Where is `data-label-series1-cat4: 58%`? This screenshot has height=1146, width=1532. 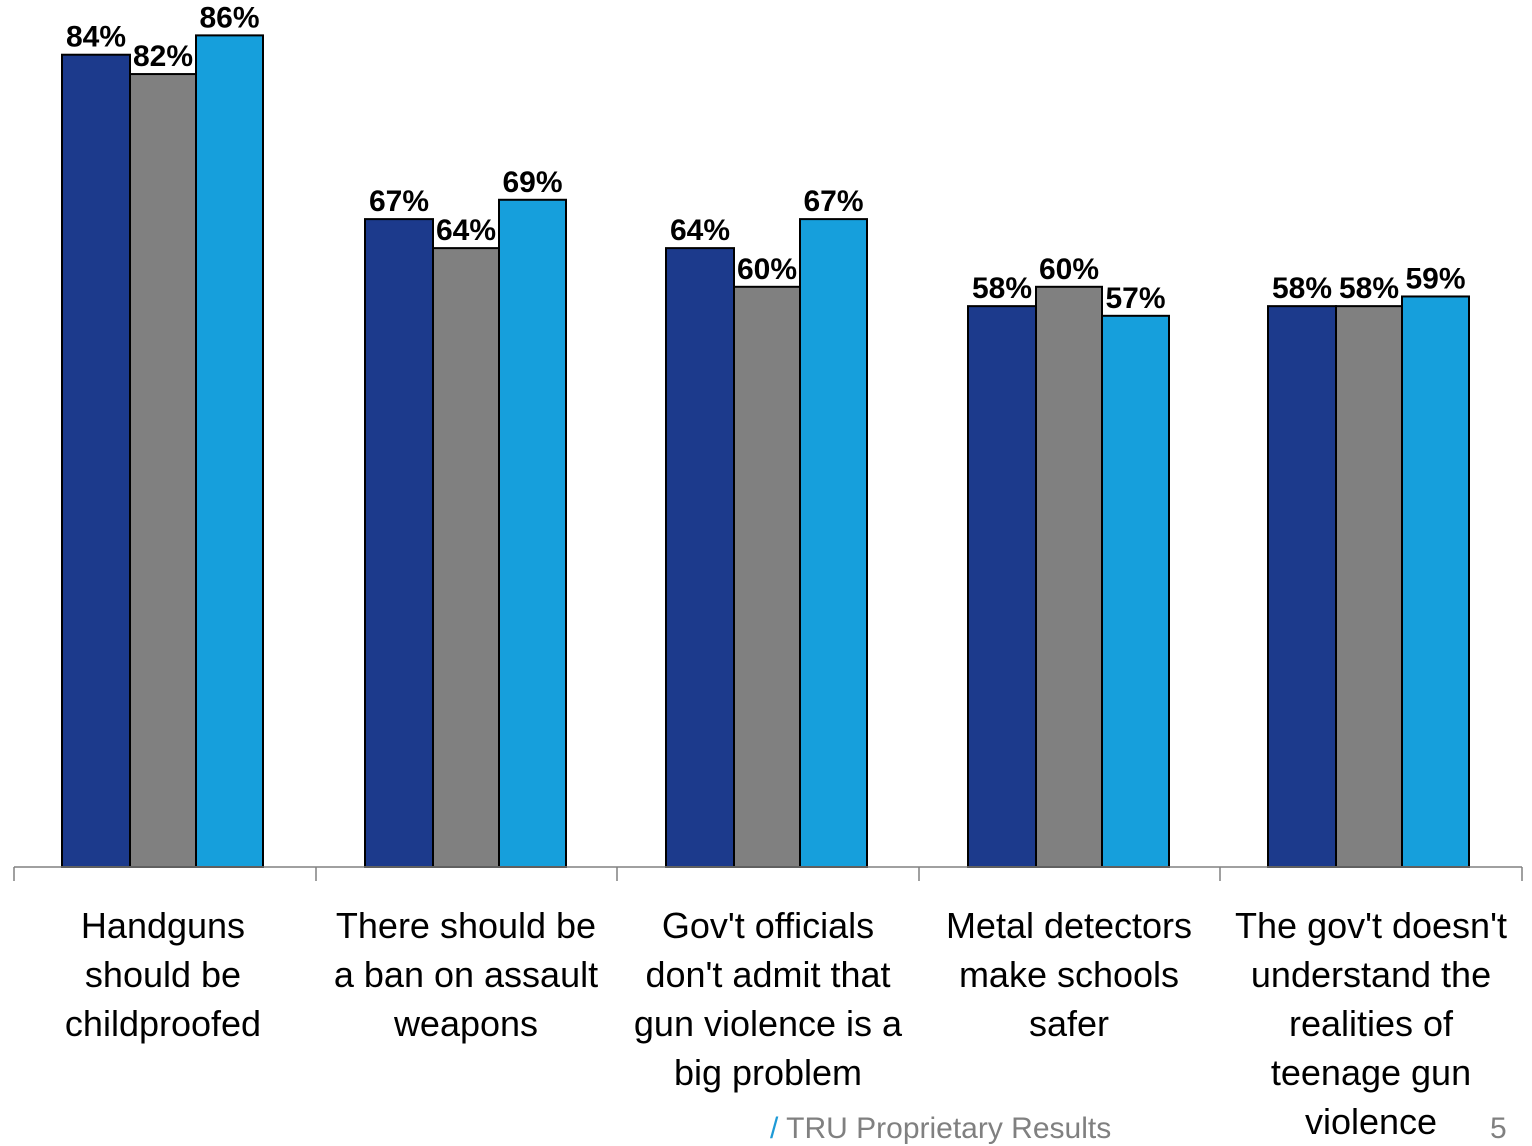
data-label-series1-cat4: 58% is located at coordinates (1002, 288).